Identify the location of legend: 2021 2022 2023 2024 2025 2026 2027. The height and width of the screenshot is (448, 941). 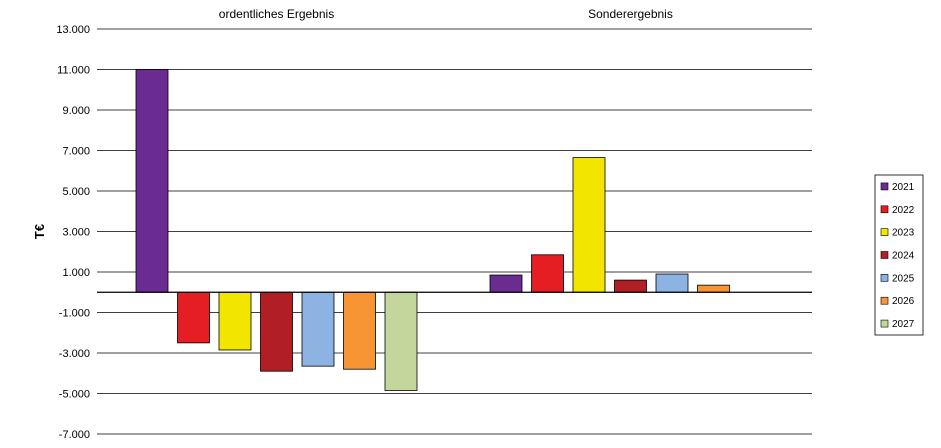
(899, 255).